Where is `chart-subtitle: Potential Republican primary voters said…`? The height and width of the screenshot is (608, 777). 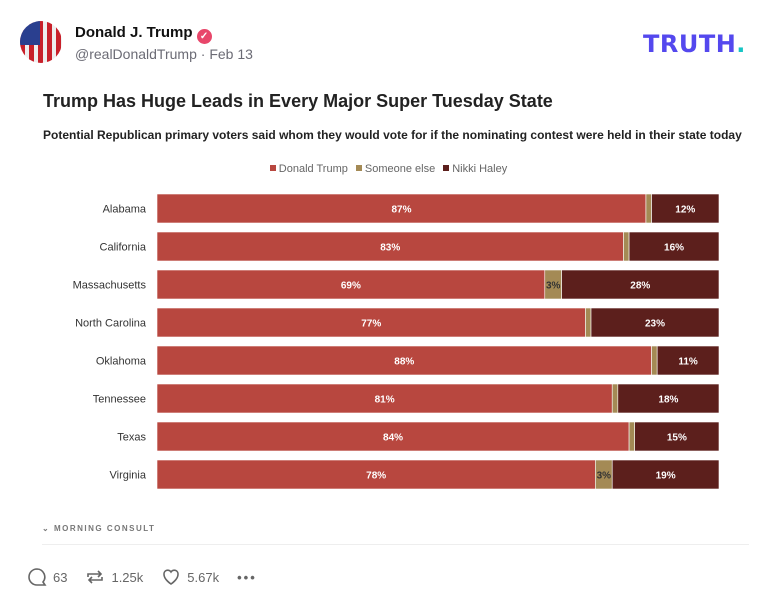 chart-subtitle: Potential Republican primary voters said… is located at coordinates (392, 135).